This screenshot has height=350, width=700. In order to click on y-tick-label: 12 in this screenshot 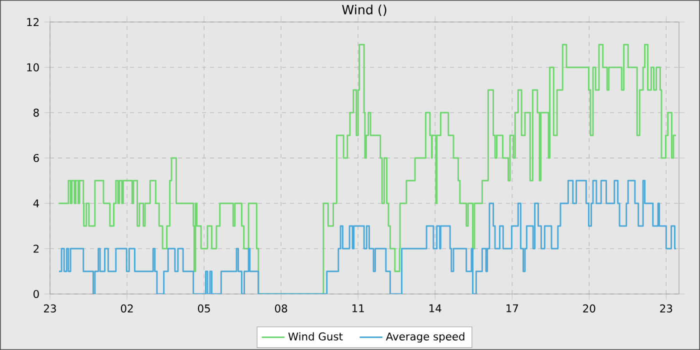, I will do `click(33, 22)`.